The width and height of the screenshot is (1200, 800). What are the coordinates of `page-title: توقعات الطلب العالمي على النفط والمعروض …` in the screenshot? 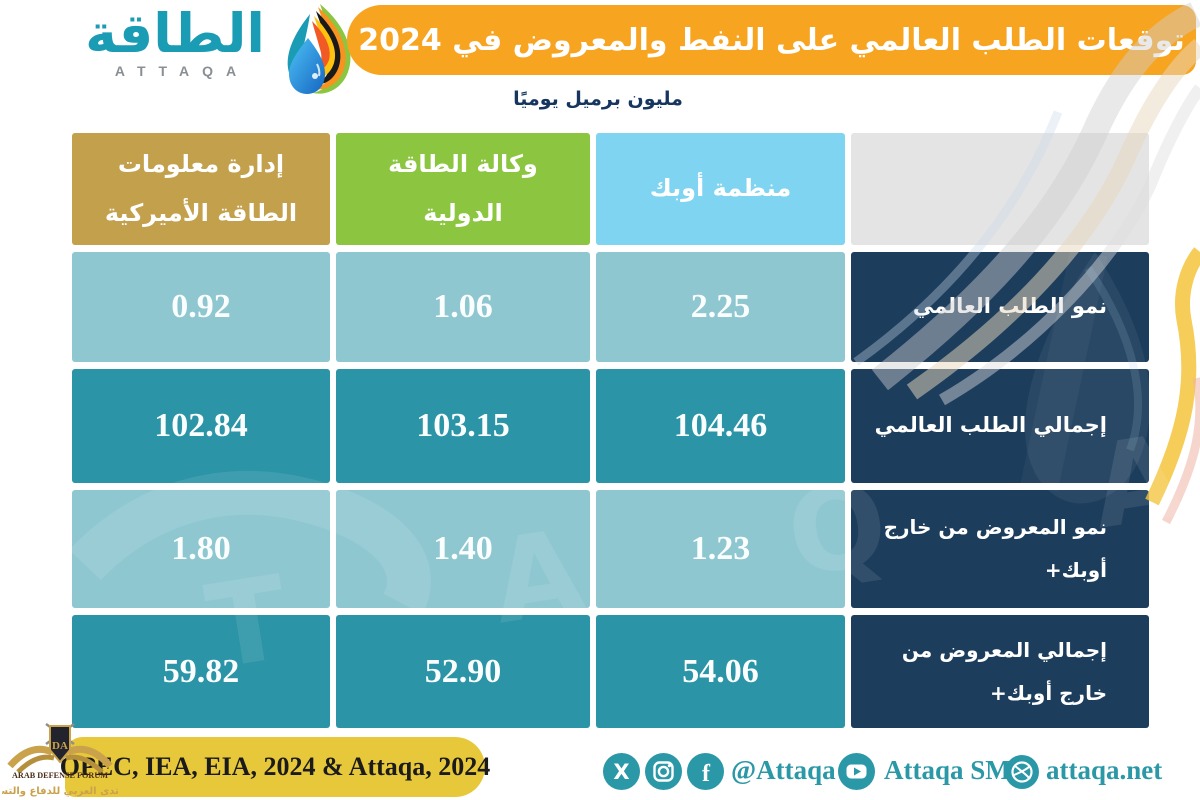 It's located at (771, 40).